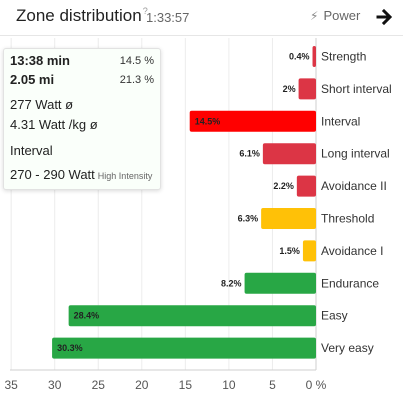 The height and width of the screenshot is (404, 403). I want to click on category-label: Long interval, so click(355, 154).